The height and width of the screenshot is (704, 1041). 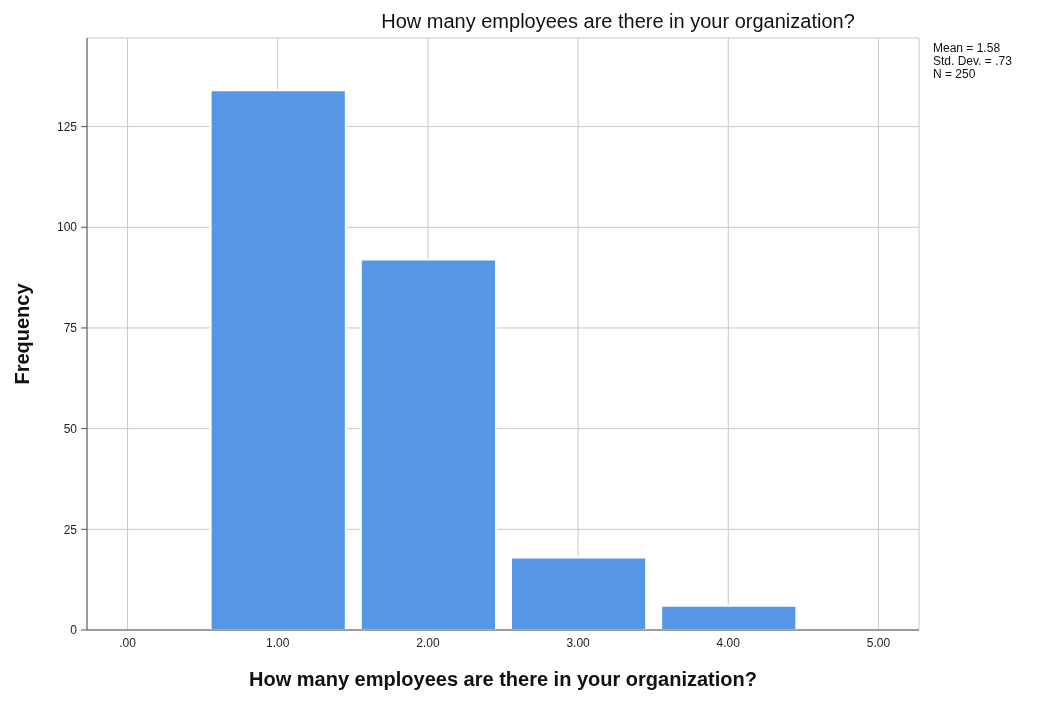 What do you see at coordinates (967, 48) in the screenshot?
I see `text: Mean = 1.58` at bounding box center [967, 48].